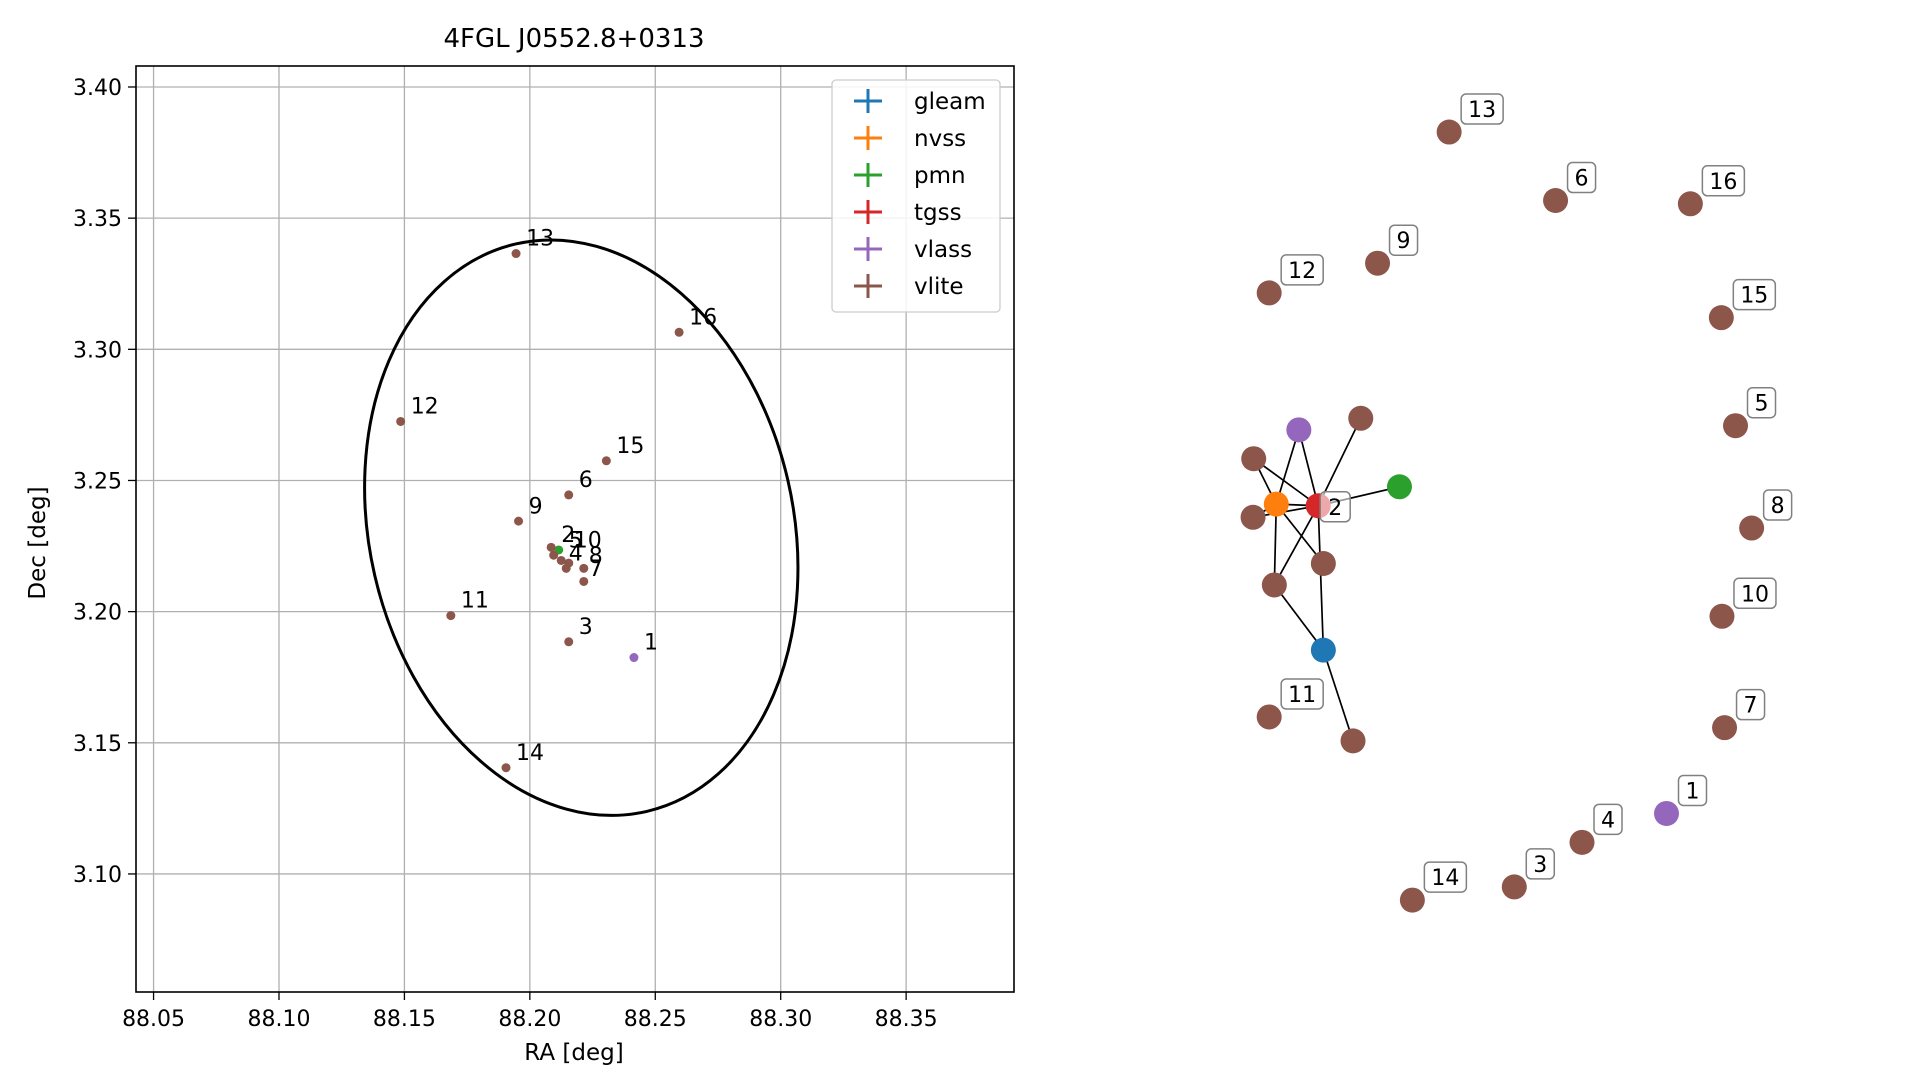 This screenshot has width=1919, height=1080. What do you see at coordinates (588, 540) in the screenshot?
I see `point-label: 10` at bounding box center [588, 540].